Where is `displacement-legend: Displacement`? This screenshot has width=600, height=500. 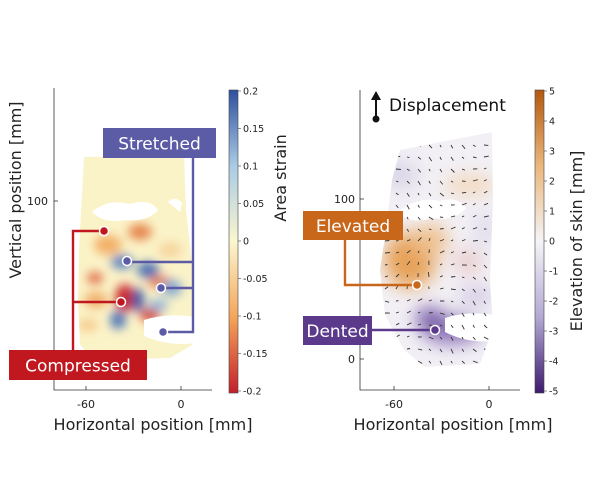
displacement-legend: Displacement is located at coordinates (438, 107).